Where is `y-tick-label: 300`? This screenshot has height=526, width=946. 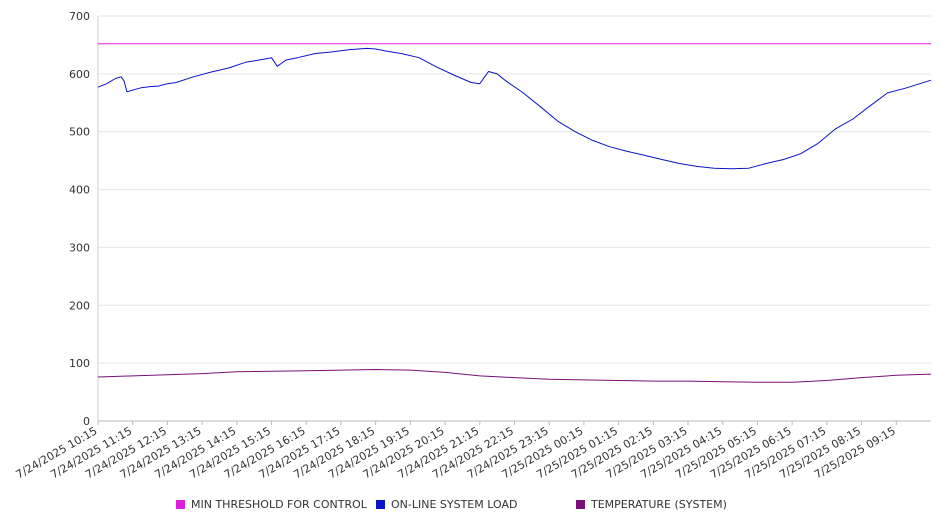
y-tick-label: 300 is located at coordinates (79, 247).